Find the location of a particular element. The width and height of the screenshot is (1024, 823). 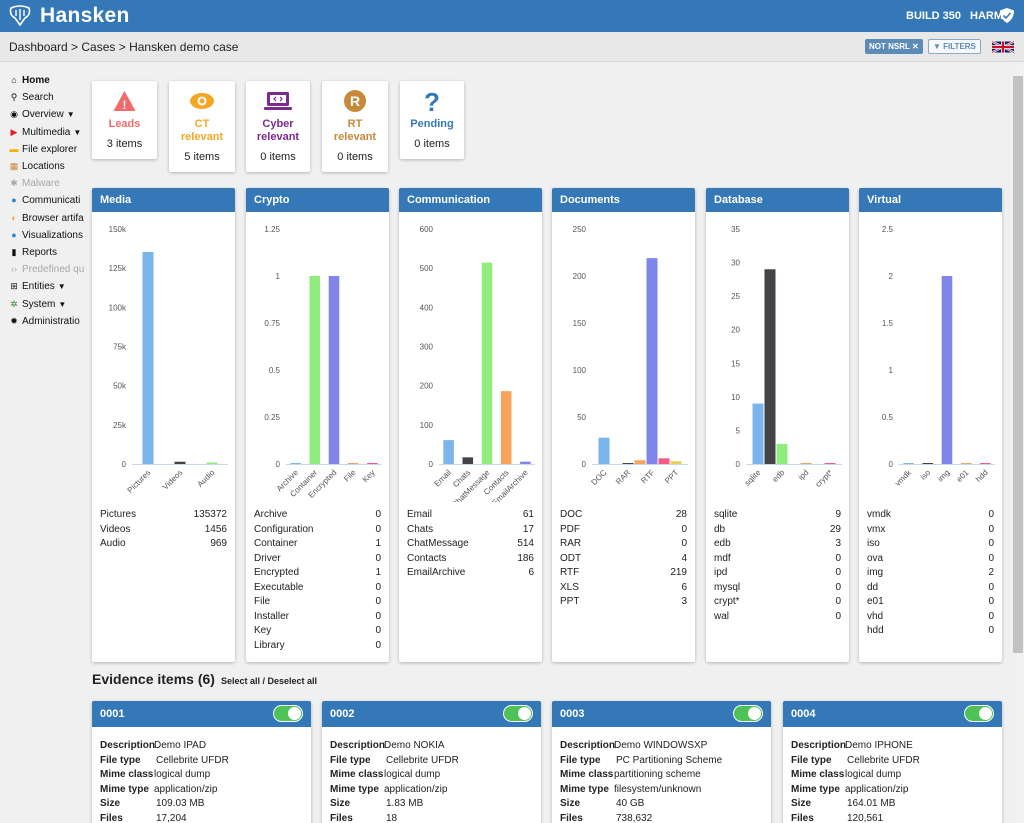

deselect-all-link: Deselect all is located at coordinates (292, 681).